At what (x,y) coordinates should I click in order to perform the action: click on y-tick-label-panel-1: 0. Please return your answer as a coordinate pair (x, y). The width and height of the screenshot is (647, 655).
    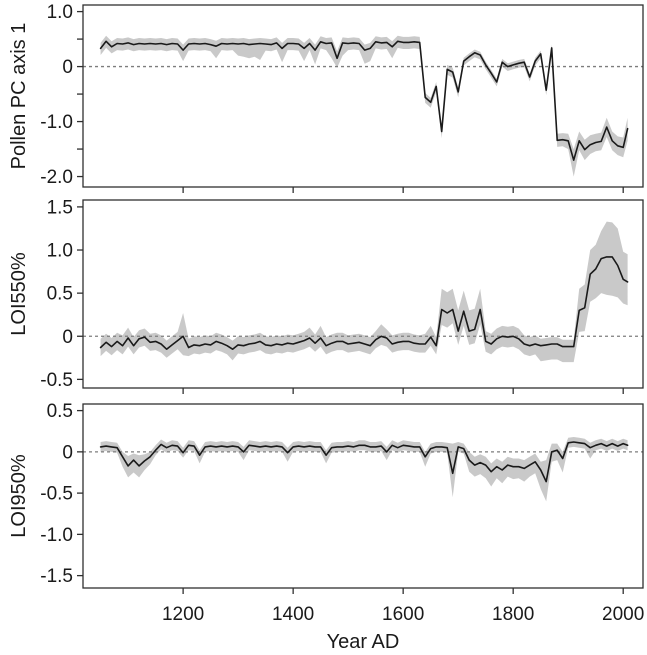
    Looking at the image, I should click on (67, 67).